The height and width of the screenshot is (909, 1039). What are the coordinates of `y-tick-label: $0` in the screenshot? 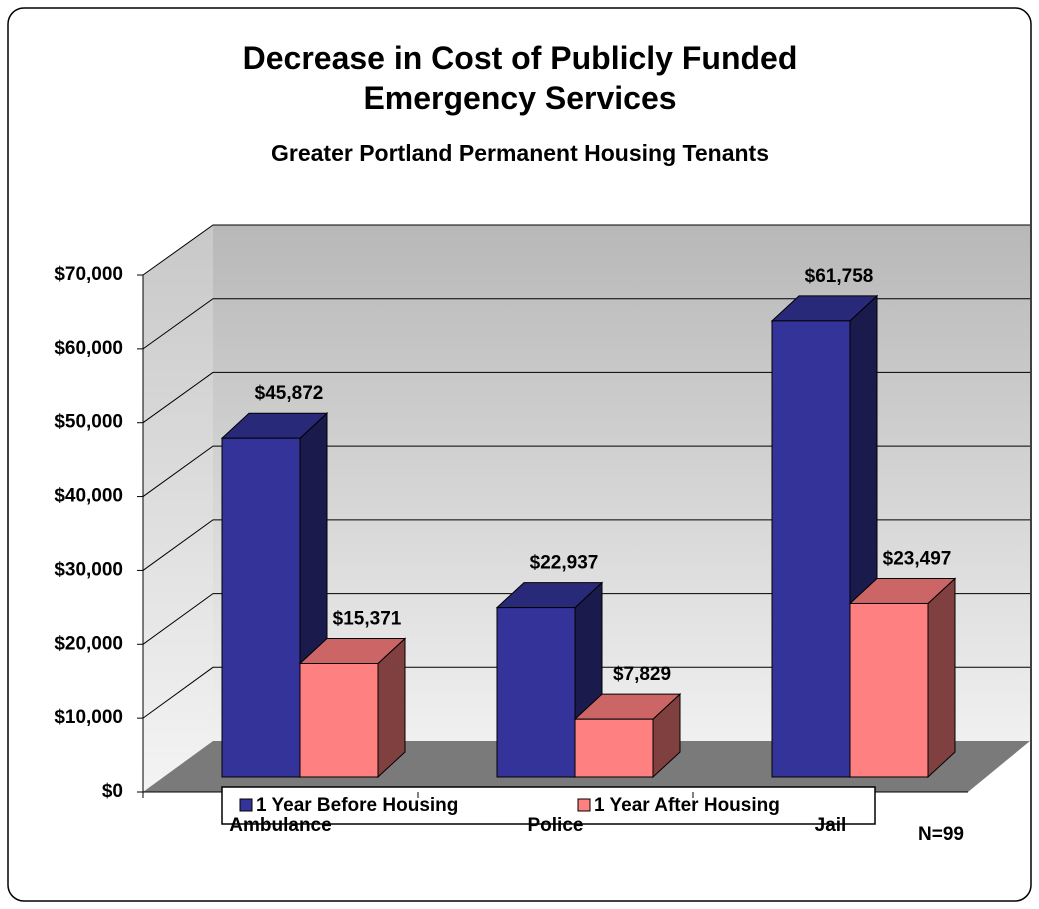 It's located at (112, 791).